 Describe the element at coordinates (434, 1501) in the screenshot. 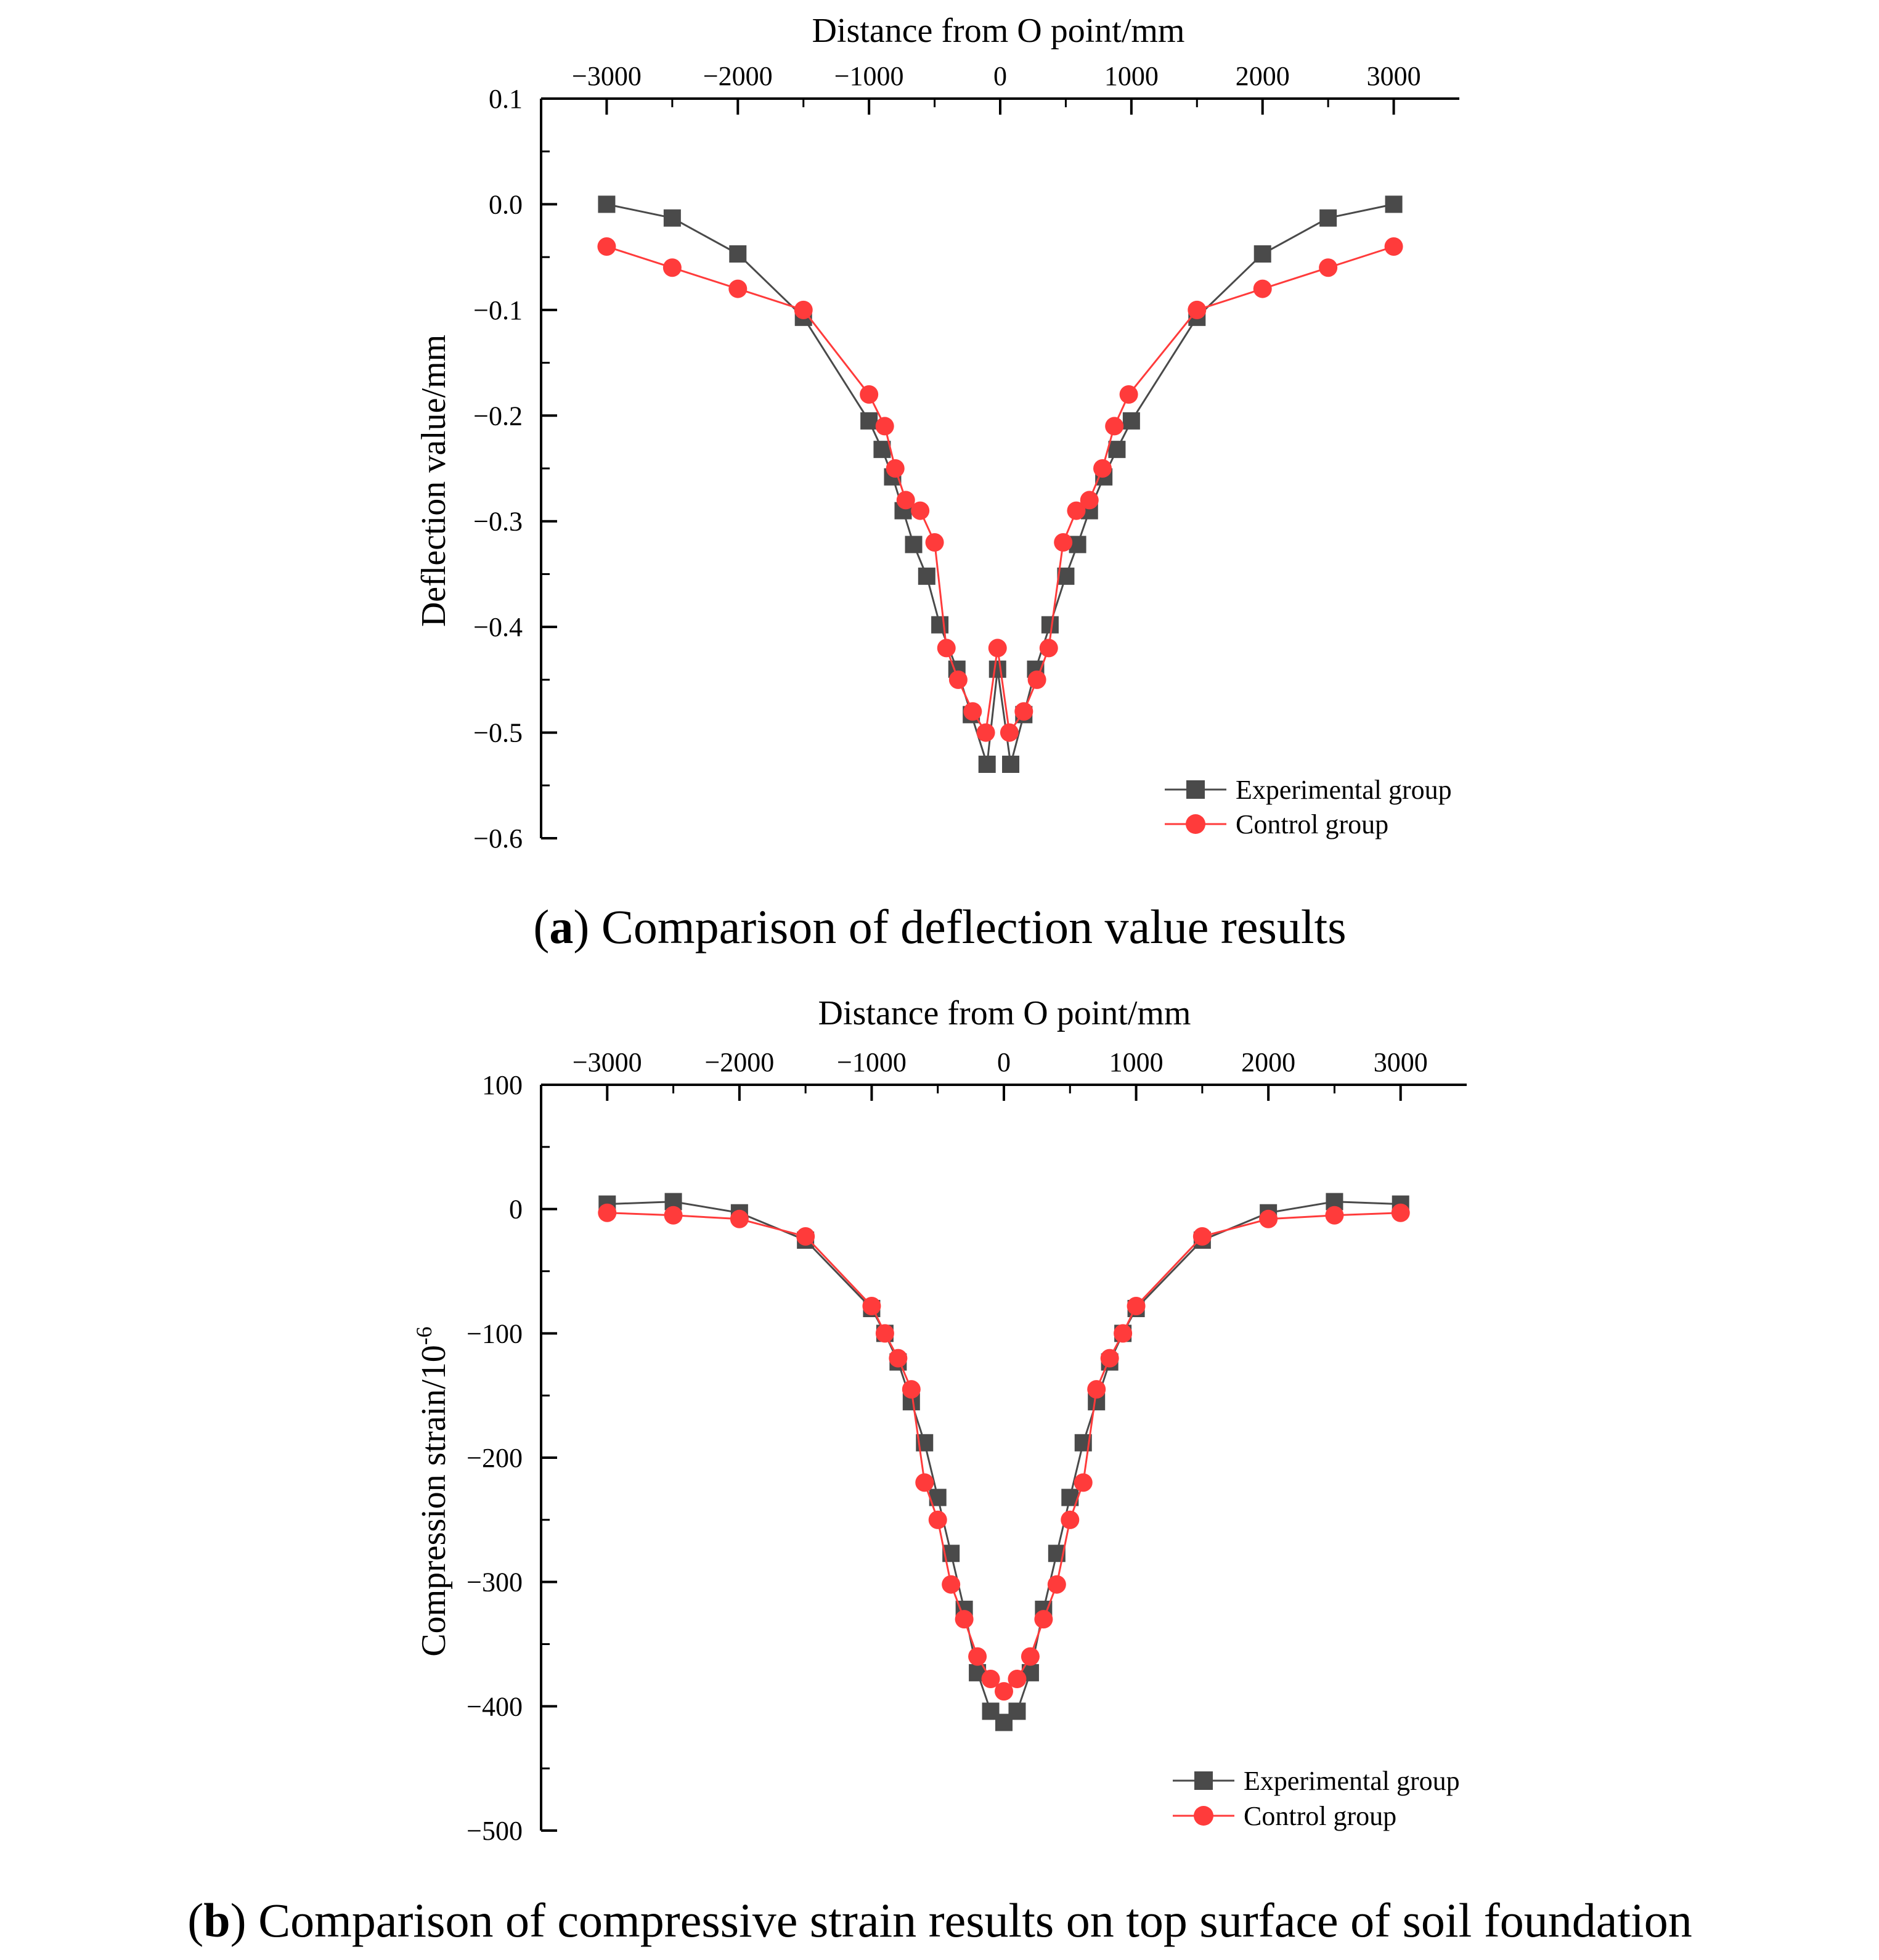

I see `y-axis-title-base: Compression strain/10` at that location.